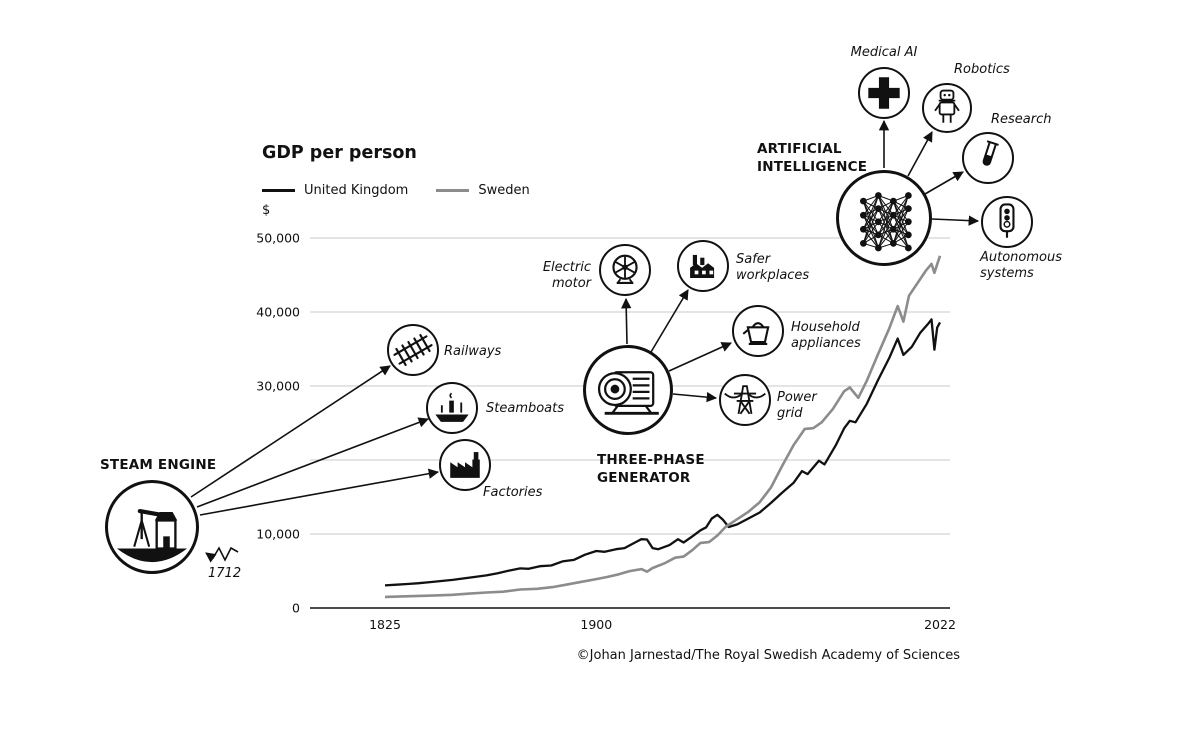 Image resolution: width=1200 pixels, height=740 pixels. Describe the element at coordinates (812, 158) in the screenshot. I see `artificial-intelligence-label: ARTIFICIAL INTELLIGENCE` at that location.